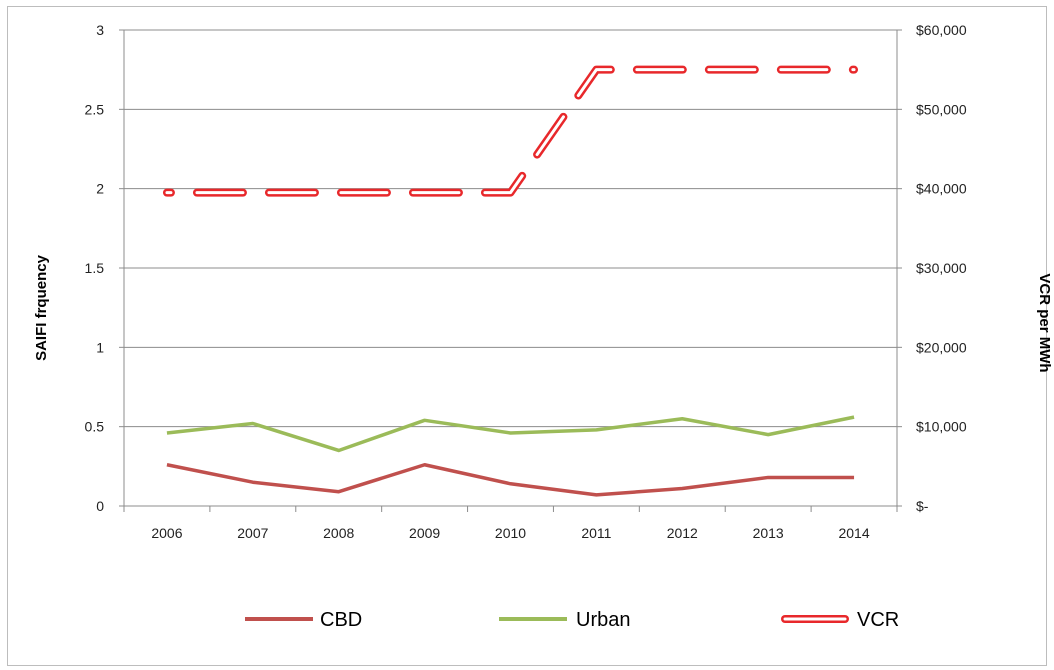  I want to click on y-axis-title-left: SAIFI frquency, so click(41, 307).